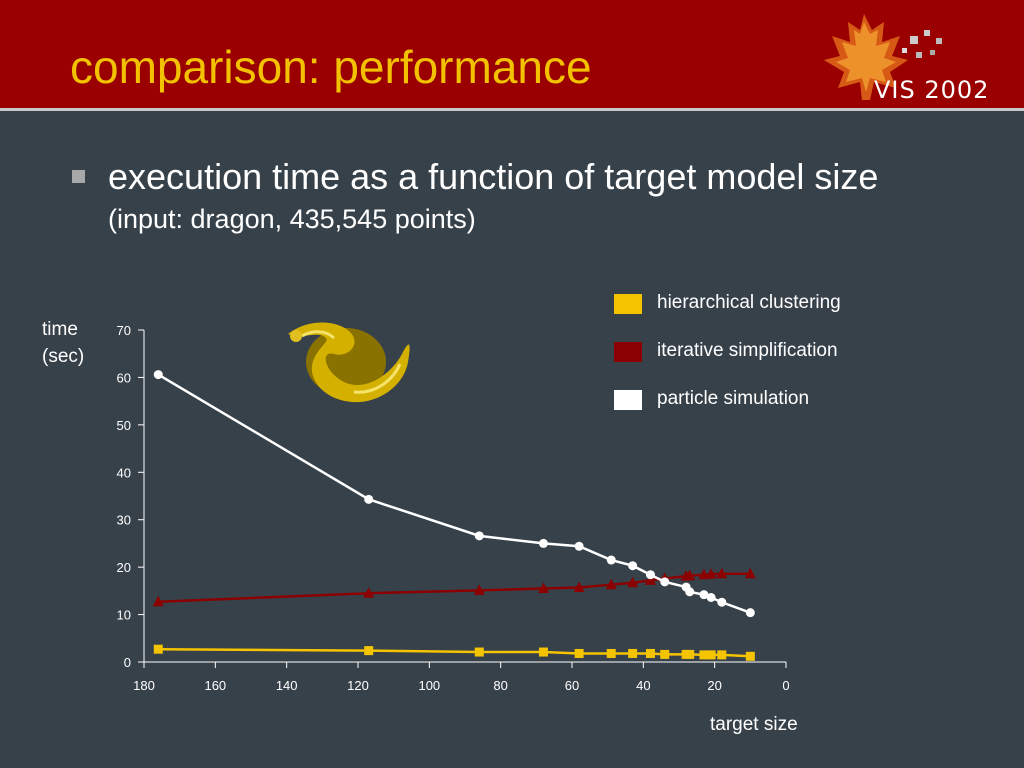 Image resolution: width=1024 pixels, height=768 pixels. What do you see at coordinates (785, 685) in the screenshot?
I see `x-tick-label: 0` at bounding box center [785, 685].